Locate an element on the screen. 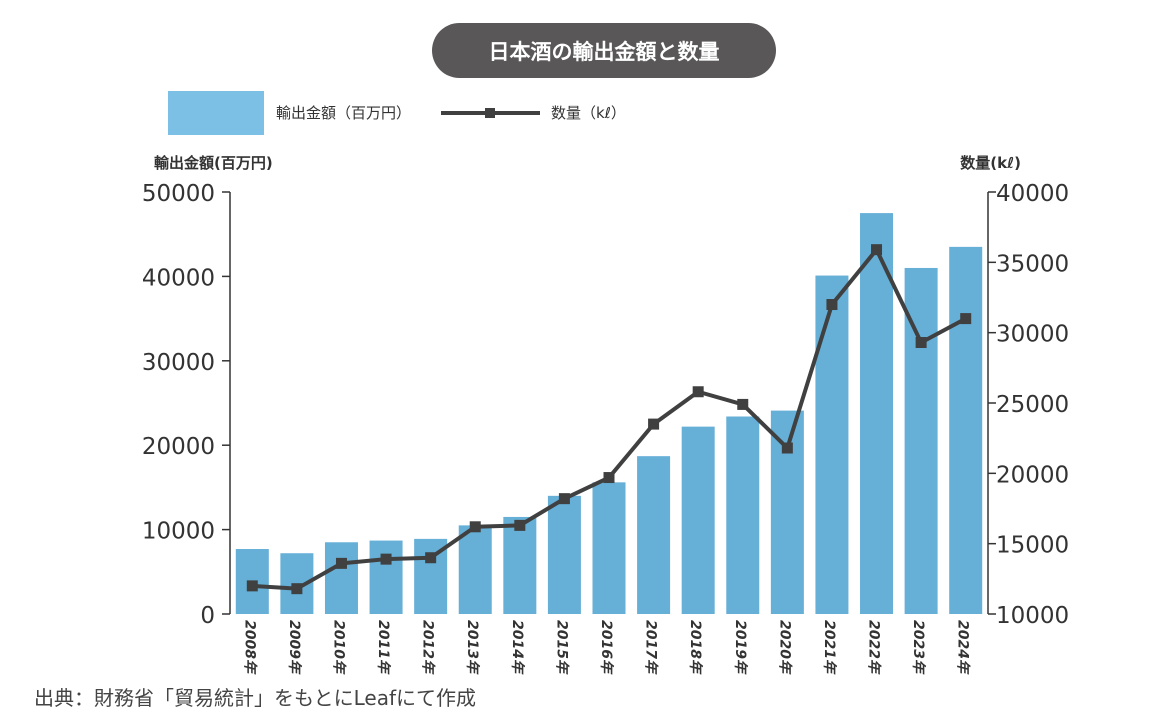 The image size is (1155, 714). x-tick-label: 2022年 is located at coordinates (874, 647).